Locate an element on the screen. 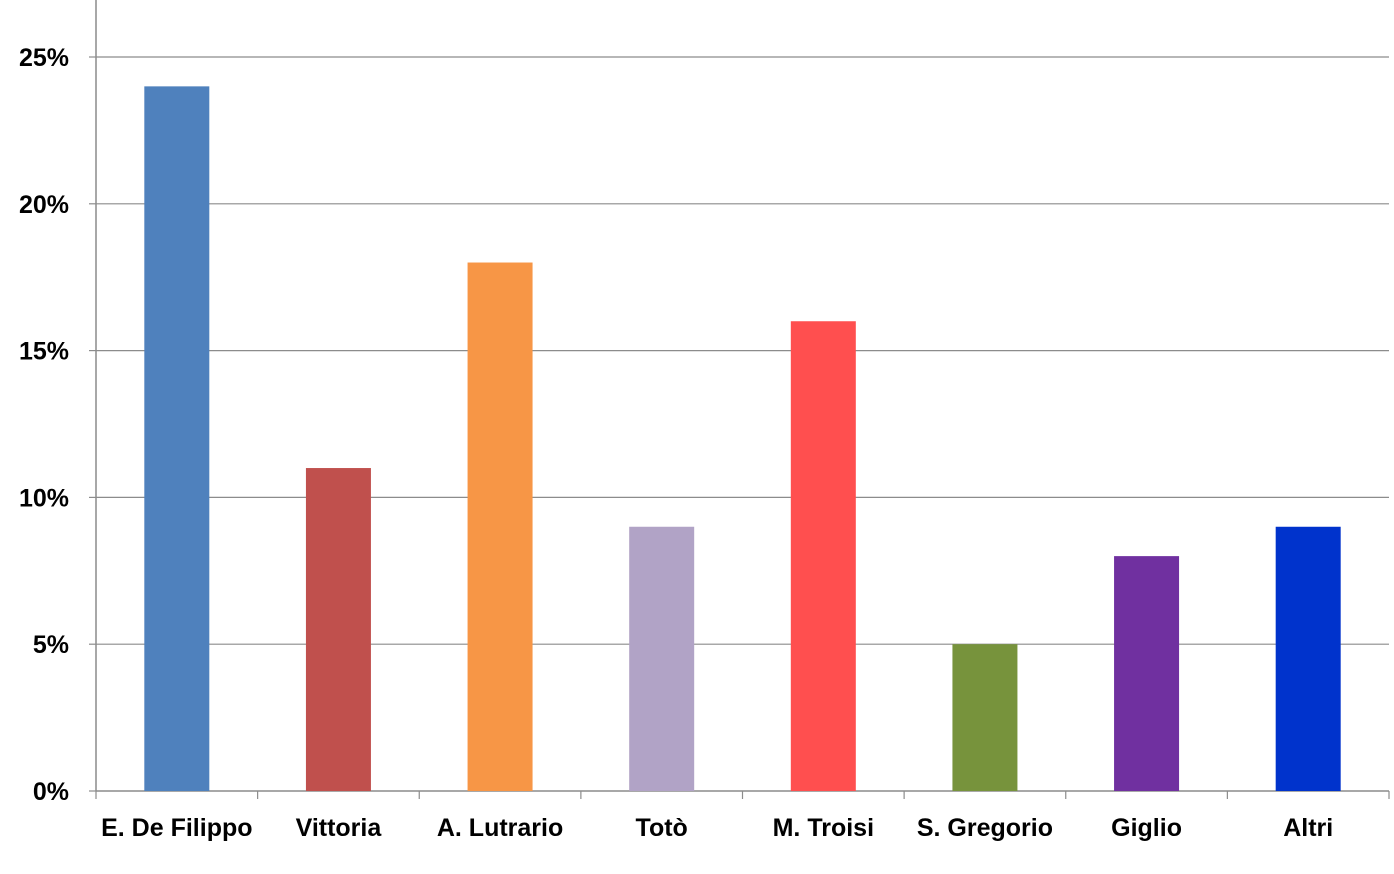 The width and height of the screenshot is (1394, 874). x-tick-label: S. Gregorio is located at coordinates (985, 828).